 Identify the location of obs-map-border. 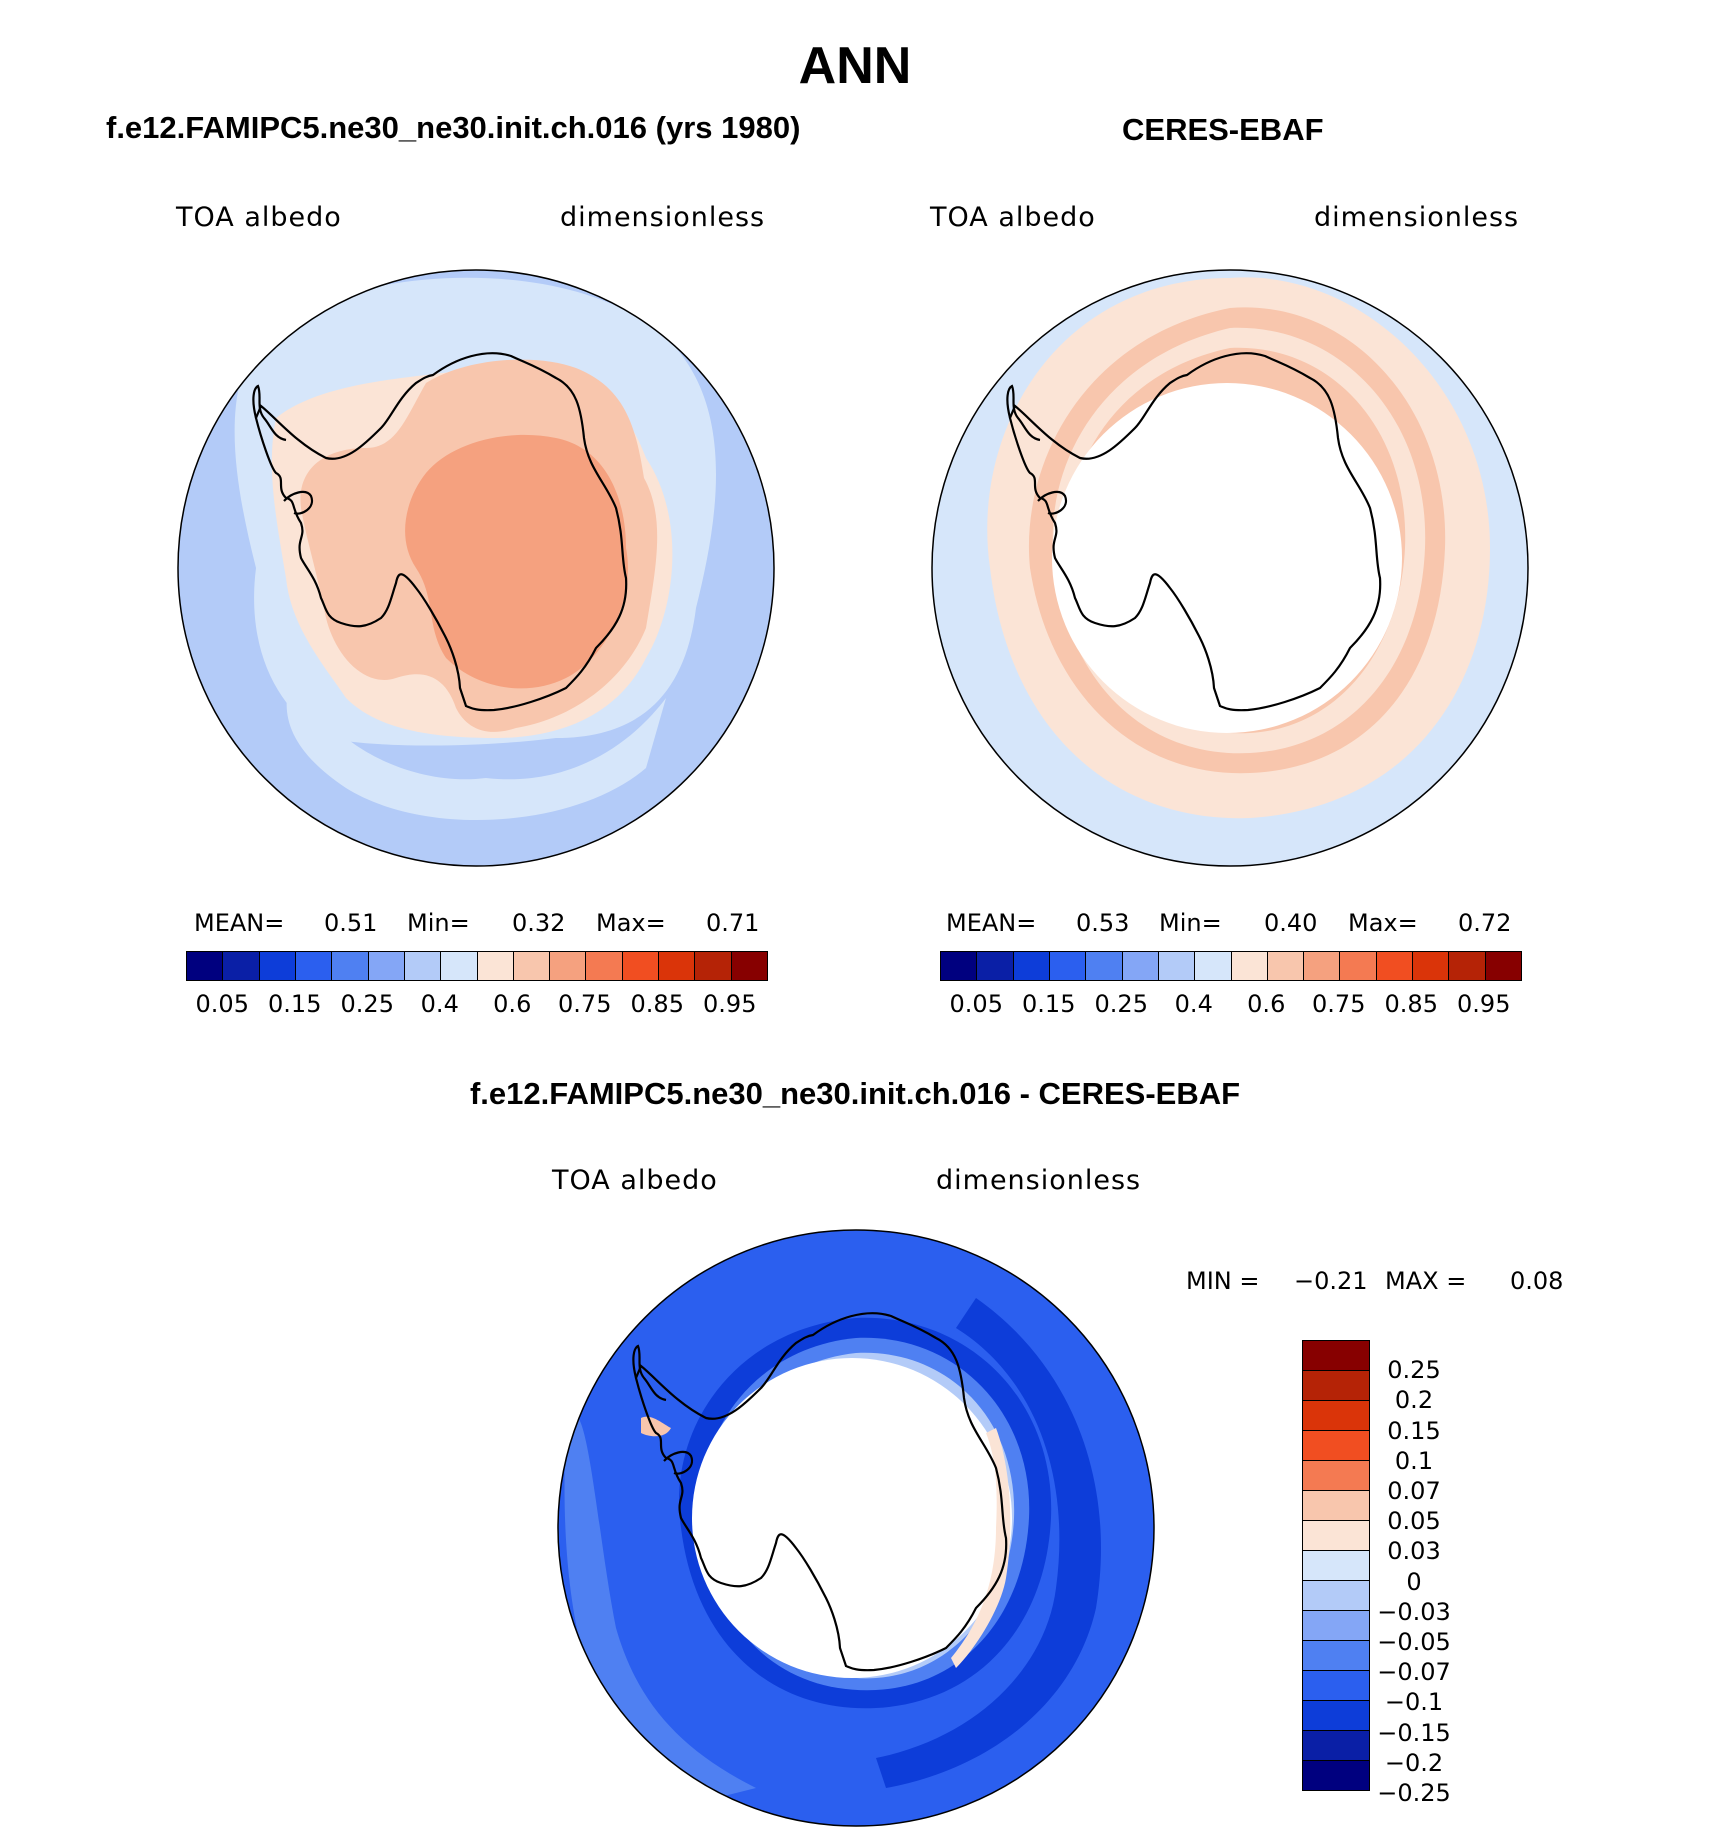
(1230, 568).